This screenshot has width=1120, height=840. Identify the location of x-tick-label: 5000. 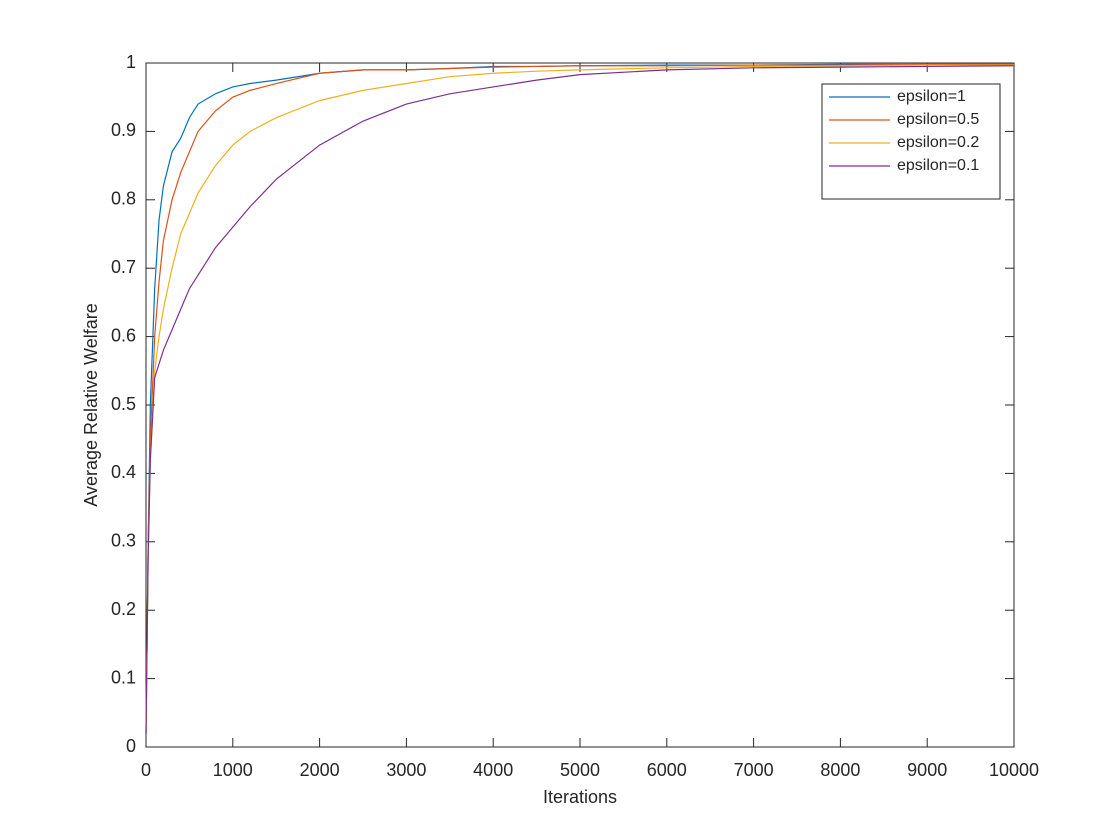
(580, 770).